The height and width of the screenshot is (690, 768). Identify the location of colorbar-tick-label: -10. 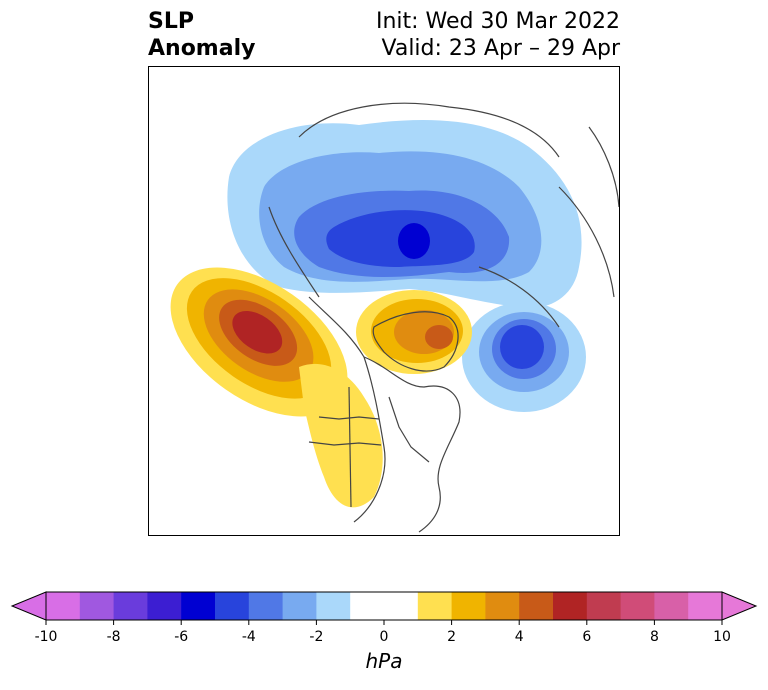
(46, 637).